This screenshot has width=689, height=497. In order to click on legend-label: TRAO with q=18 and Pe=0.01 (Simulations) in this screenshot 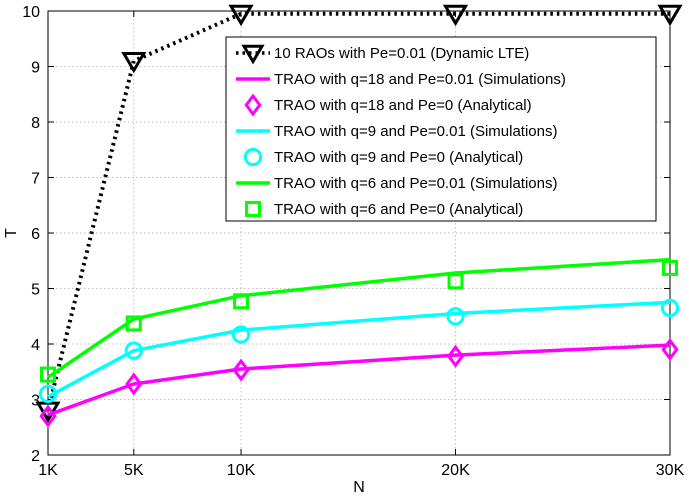, I will do `click(420, 79)`.